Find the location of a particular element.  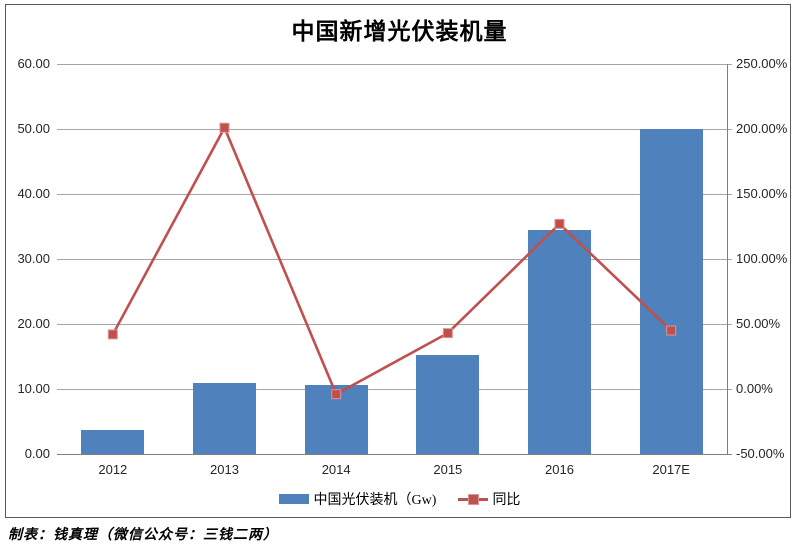

y-right-tick-label: 150.00% is located at coordinates (762, 193).